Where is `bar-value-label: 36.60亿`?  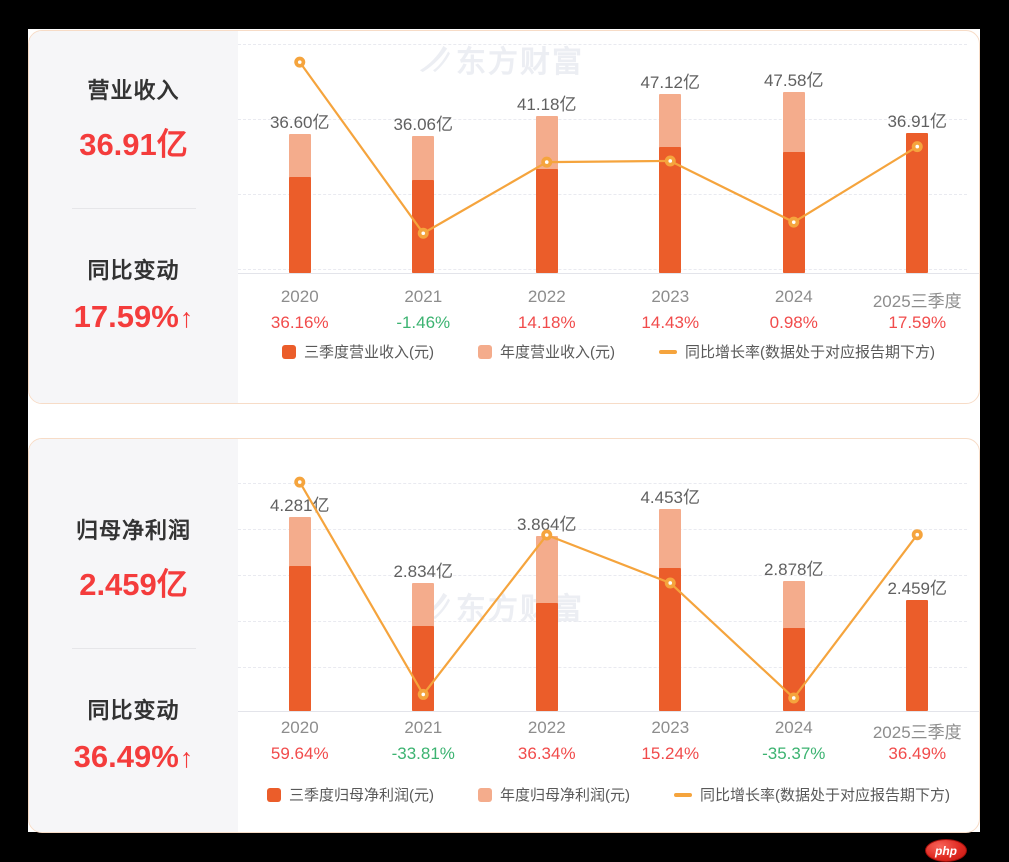 bar-value-label: 36.60亿 is located at coordinates (299, 122).